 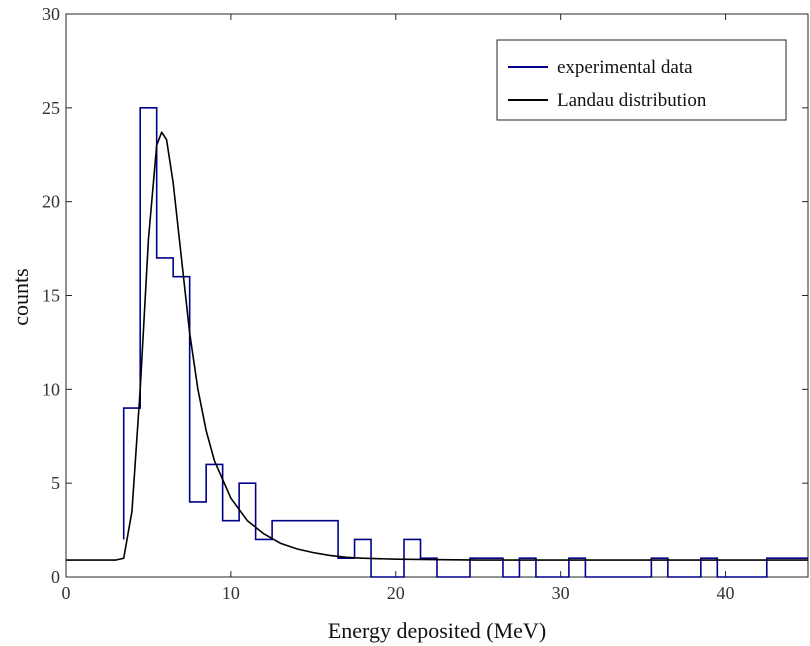 What do you see at coordinates (632, 100) in the screenshot?
I see `legend-label-landau: Landau distribution` at bounding box center [632, 100].